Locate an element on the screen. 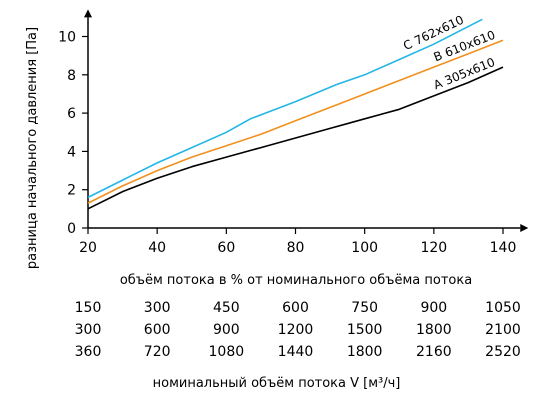 The width and height of the screenshot is (553, 399). flow-cell: 450 is located at coordinates (226, 308).